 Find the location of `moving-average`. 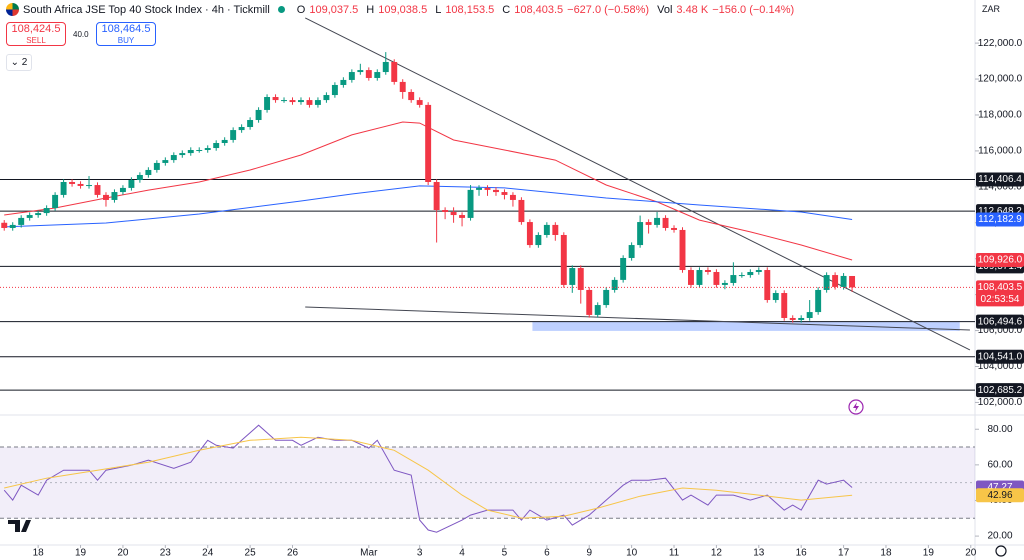

moving-average is located at coordinates (428, 206).